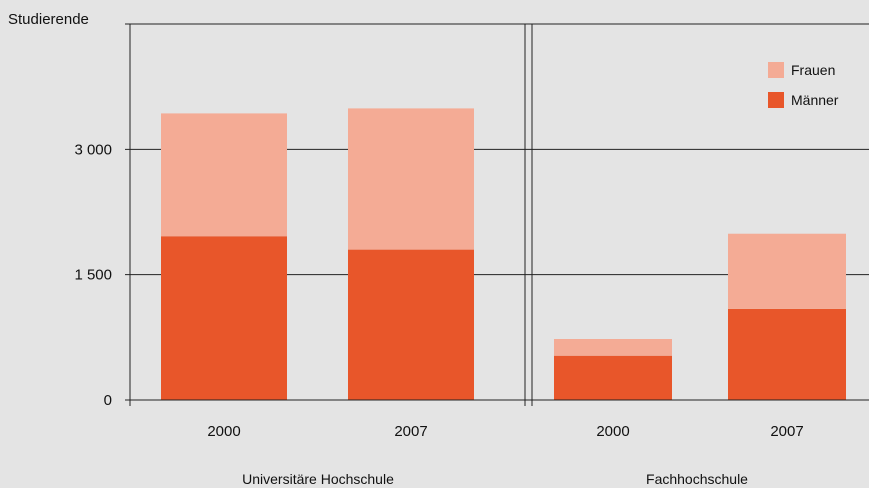 This screenshot has width=869, height=488. Describe the element at coordinates (411, 324) in the screenshot. I see `bar-maenner-Universitäre Hochschule-2007` at that location.